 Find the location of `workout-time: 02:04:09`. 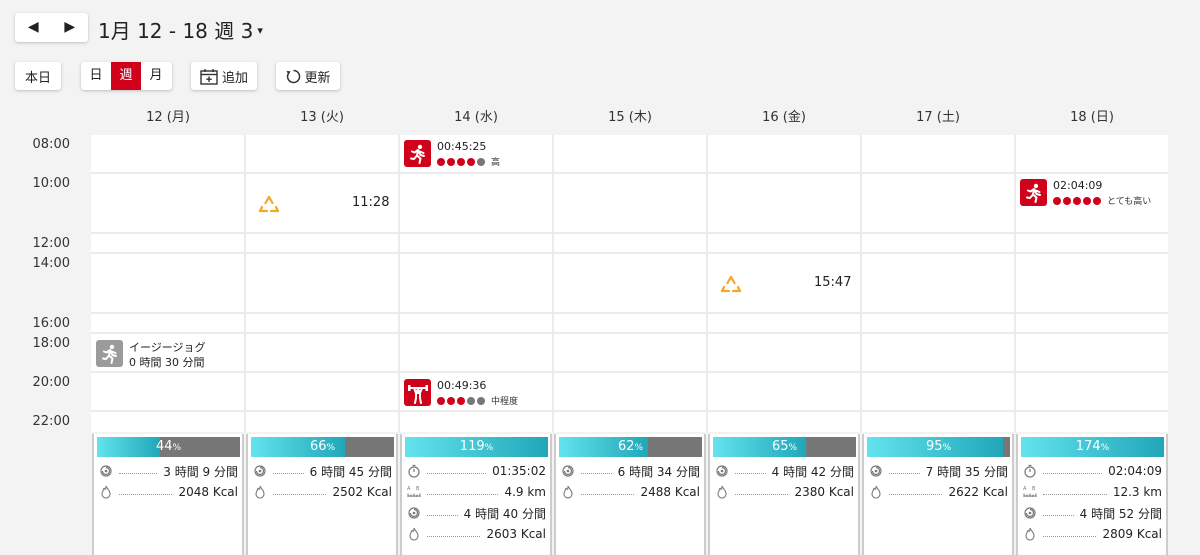

workout-time: 02:04:09 is located at coordinates (1135, 471).